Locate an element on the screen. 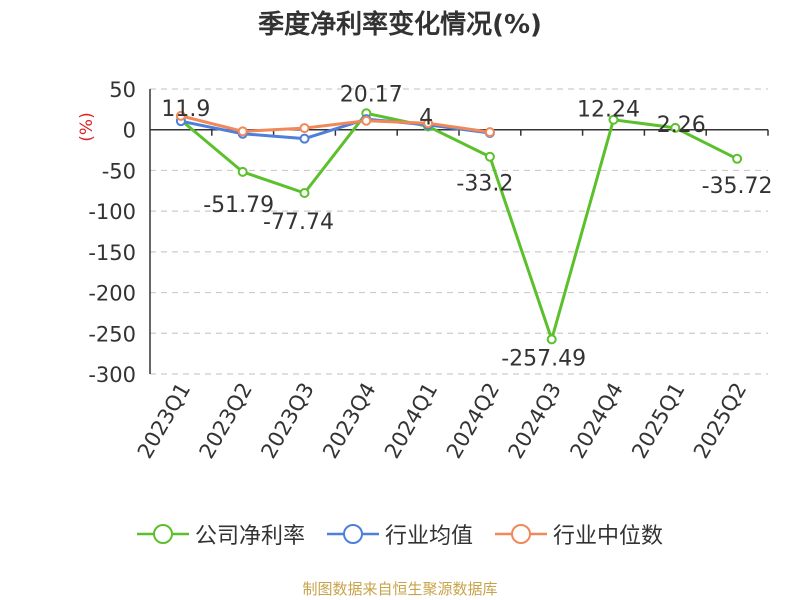 This screenshot has width=800, height=600. x-tick-label: 2024Q1 is located at coordinates (411, 420).